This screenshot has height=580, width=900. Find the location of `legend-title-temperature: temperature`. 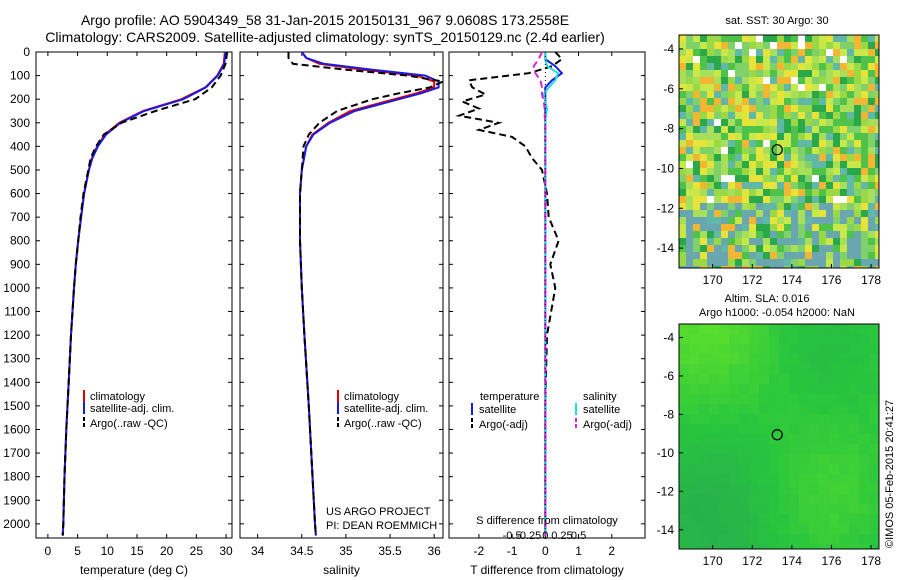

legend-title-temperature: temperature is located at coordinates (509, 397).